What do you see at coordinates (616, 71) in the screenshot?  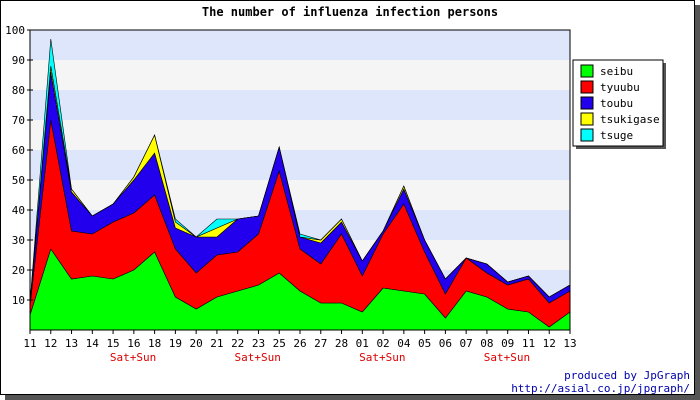 I see `legend-label-seibu: seibu` at bounding box center [616, 71].